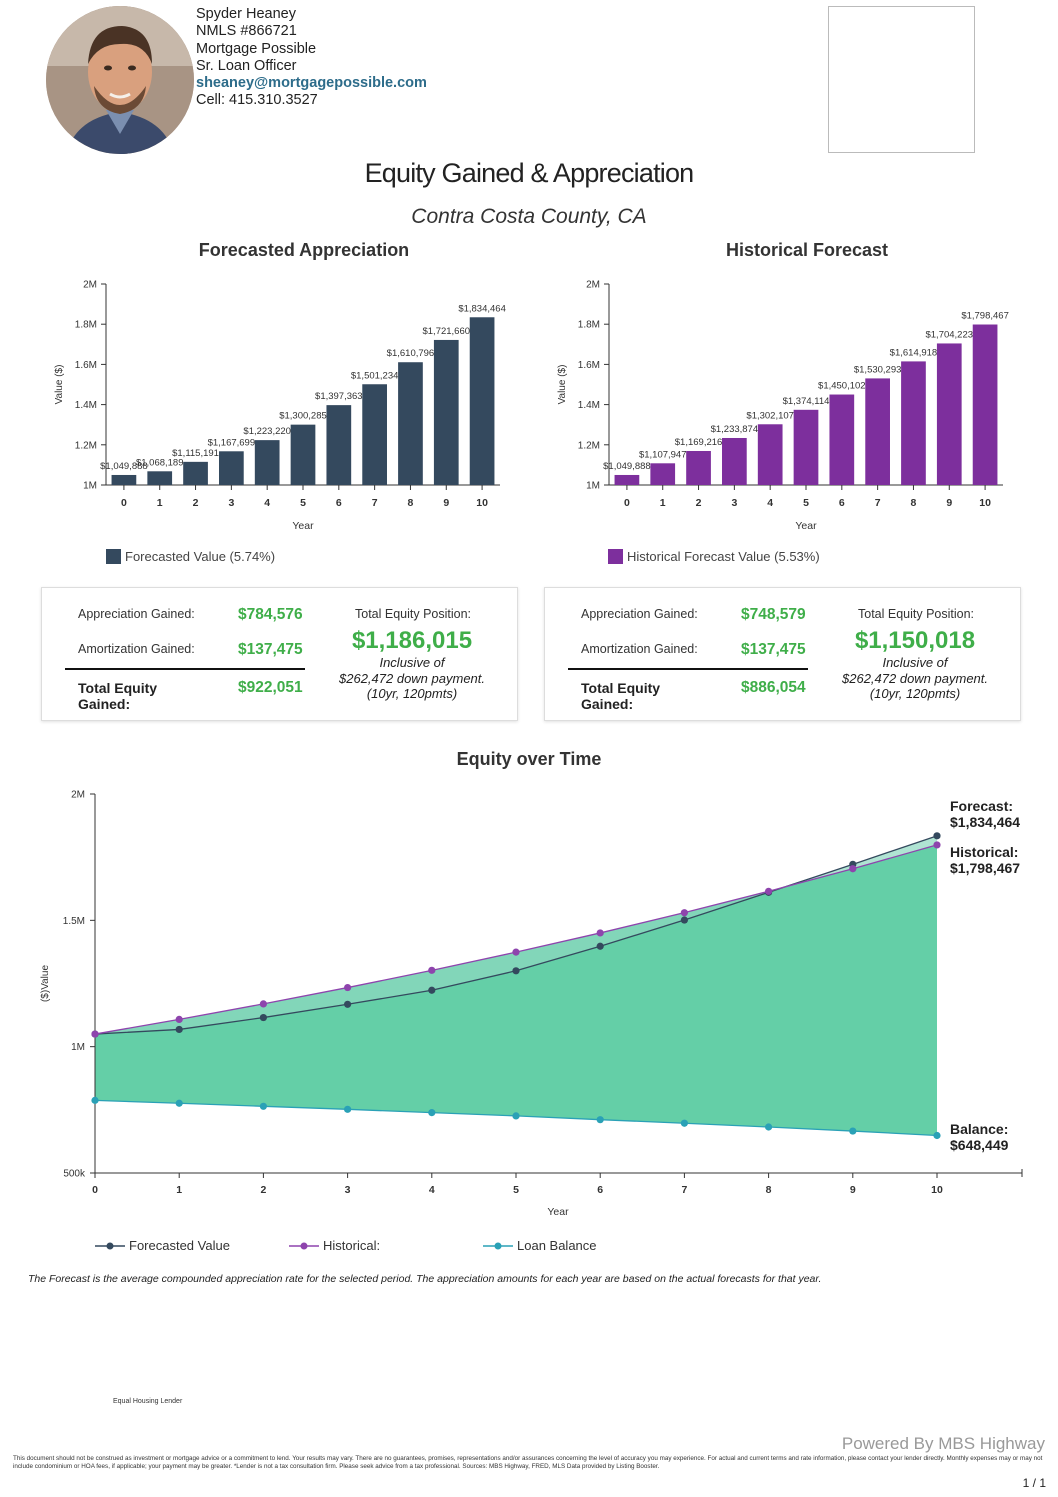 This screenshot has height=1497, width=1058. What do you see at coordinates (914, 352) in the screenshot?
I see `bar-value-label: $1,614,918` at bounding box center [914, 352].